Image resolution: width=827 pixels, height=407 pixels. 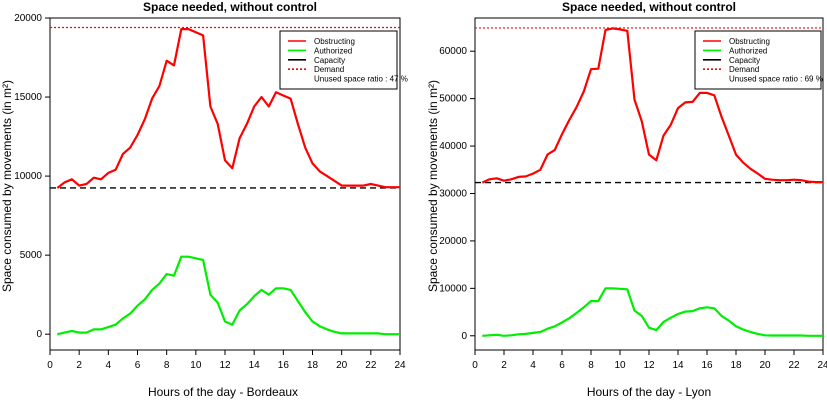 I want to click on y-tick-label: 5000, so click(x=31, y=255).